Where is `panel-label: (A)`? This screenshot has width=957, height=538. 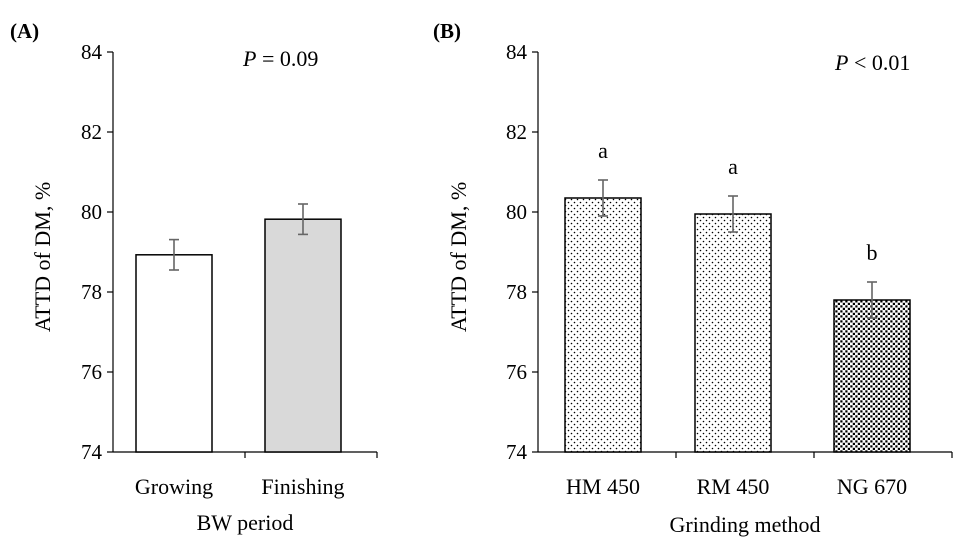 panel-label: (A) is located at coordinates (24, 31).